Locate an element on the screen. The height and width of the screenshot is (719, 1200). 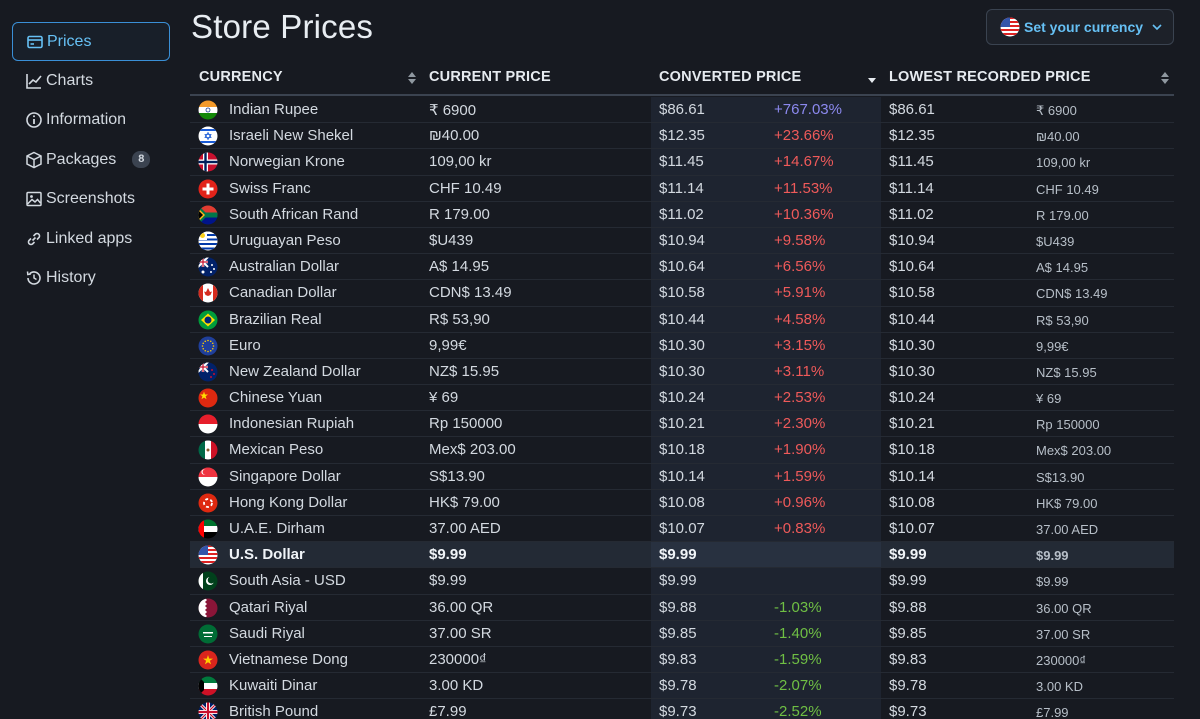
converted-price: $86.61 is located at coordinates (682, 109).